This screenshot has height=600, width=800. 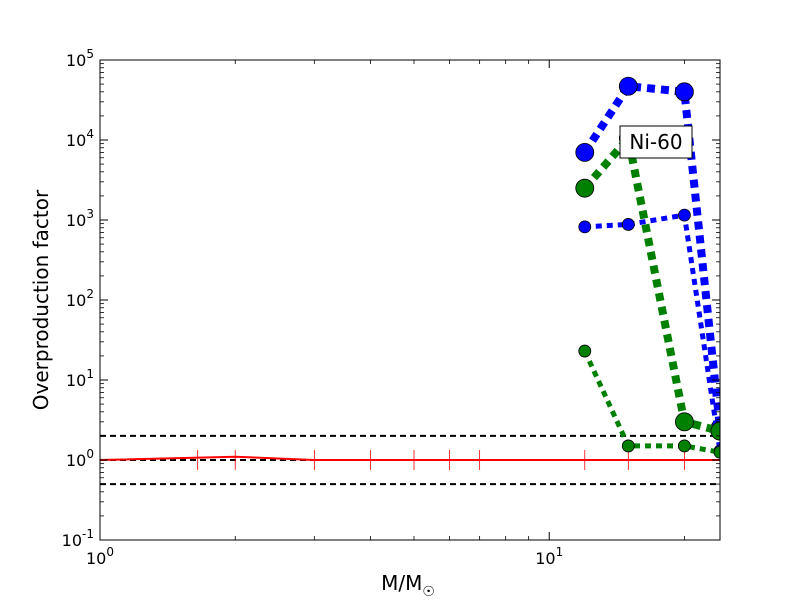 I want to click on y-tick-label-4: 10³, so click(x=80, y=218).